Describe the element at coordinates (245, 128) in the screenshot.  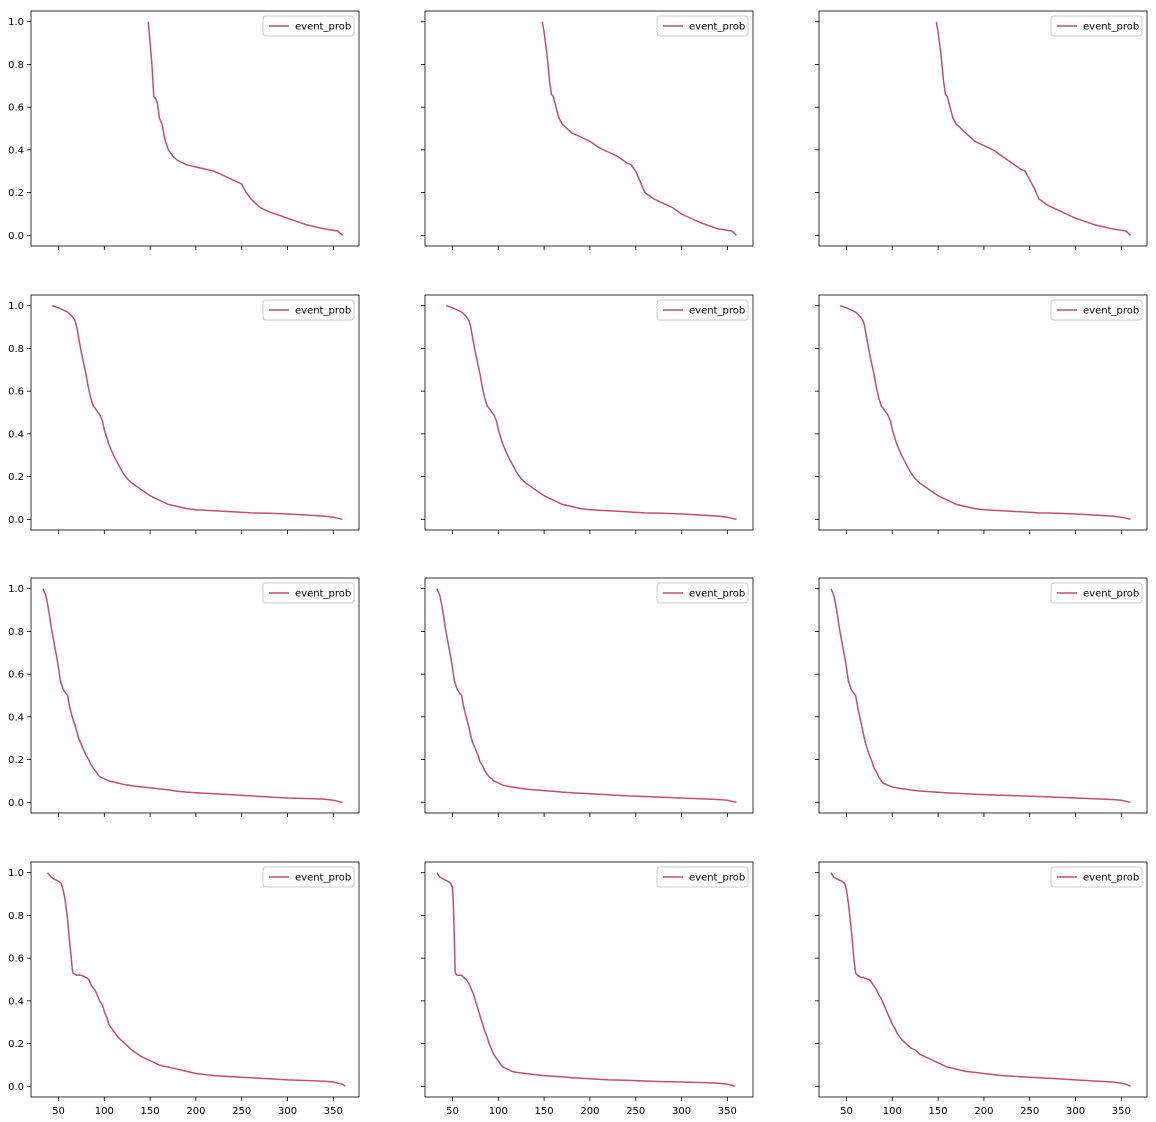
I see `panel-1-1-series-line` at that location.